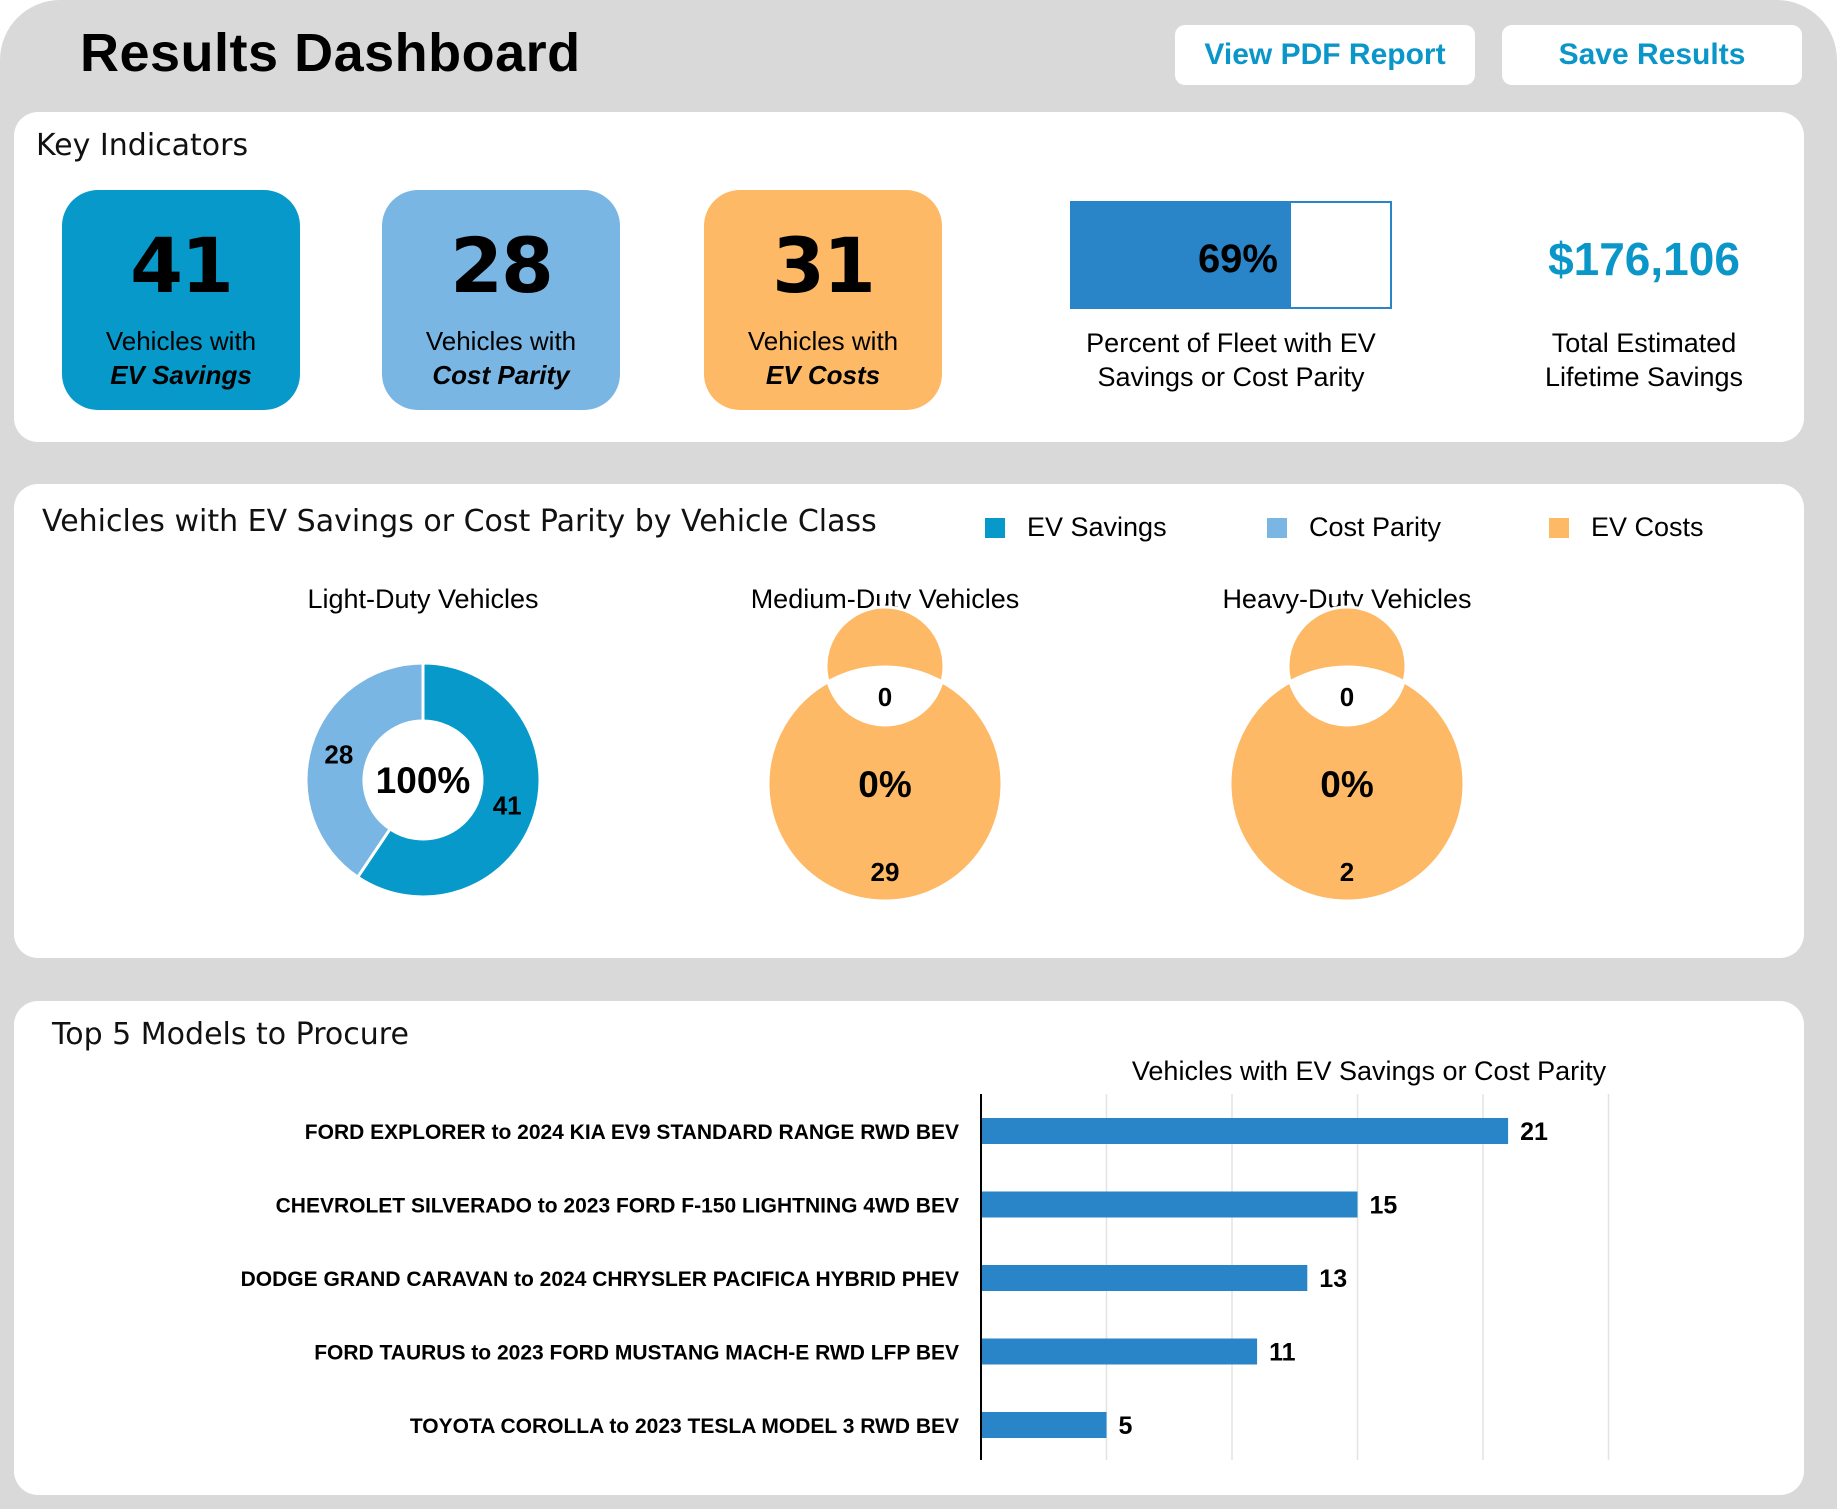  Describe the element at coordinates (885, 872) in the screenshot. I see `donut-data-label: 29` at that location.